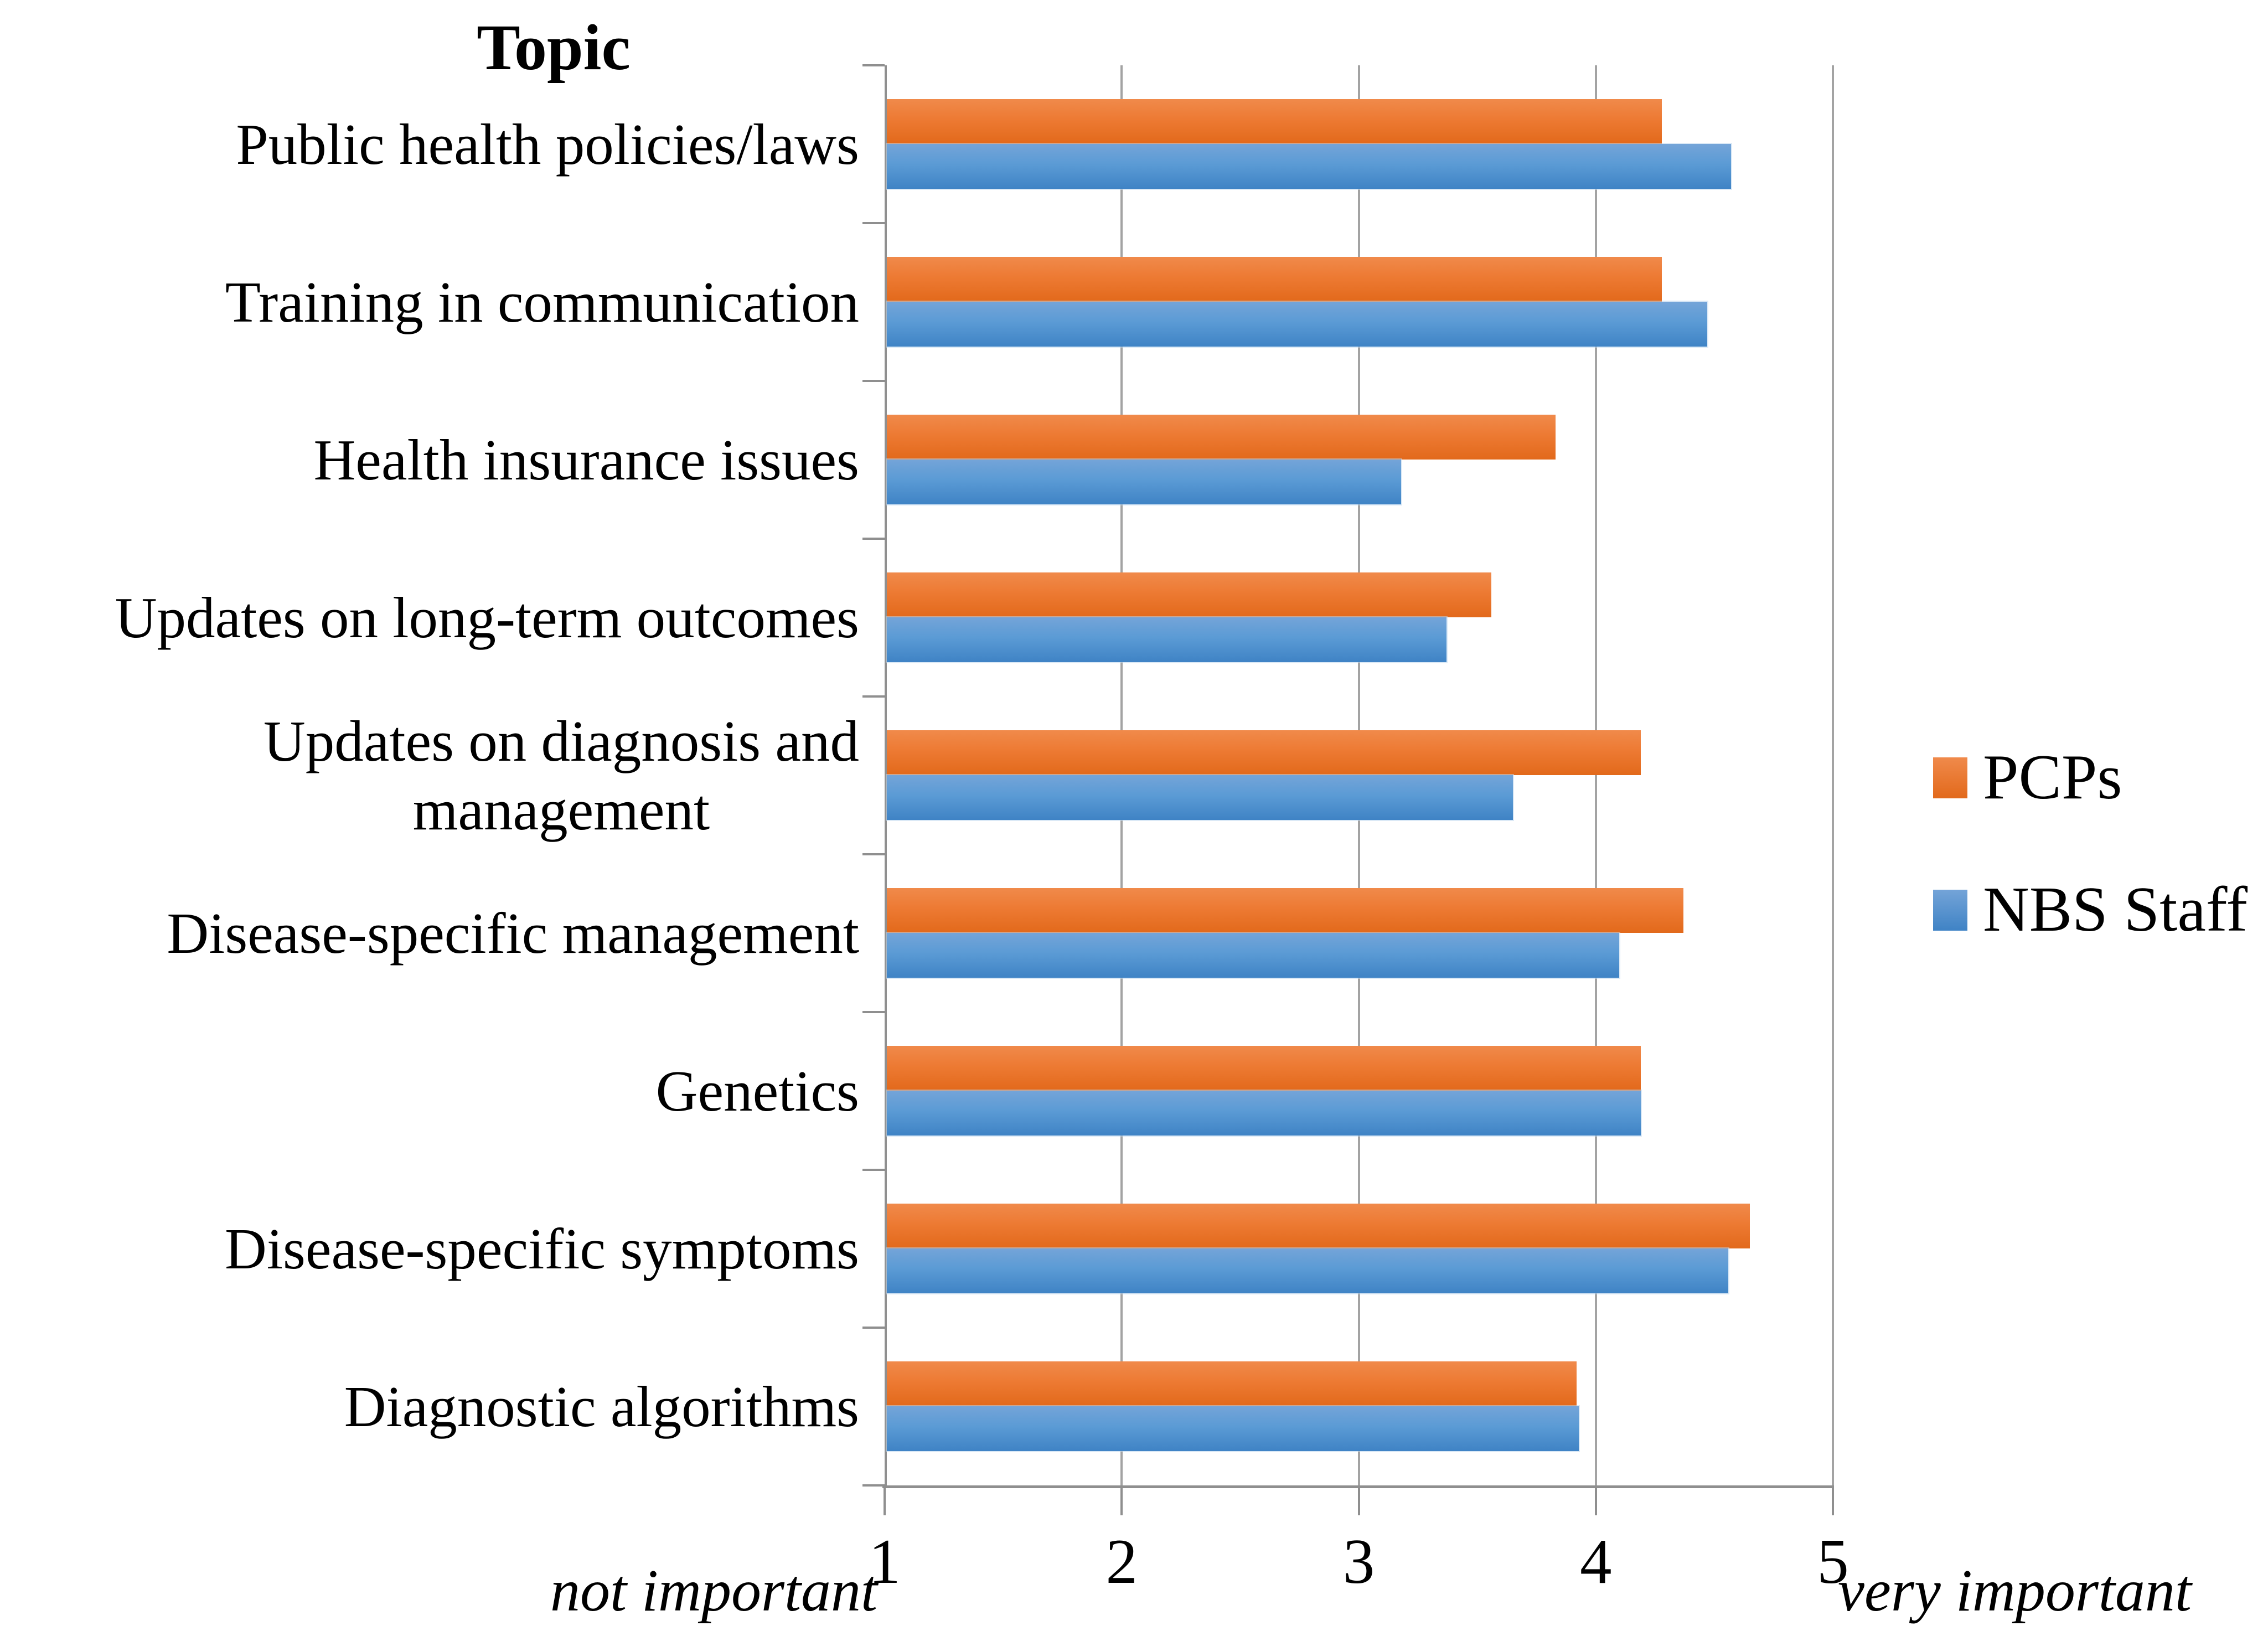 This screenshot has height=1636, width=2268. Describe the element at coordinates (2052, 778) in the screenshot. I see `legend-label-pcps: PCPs` at that location.